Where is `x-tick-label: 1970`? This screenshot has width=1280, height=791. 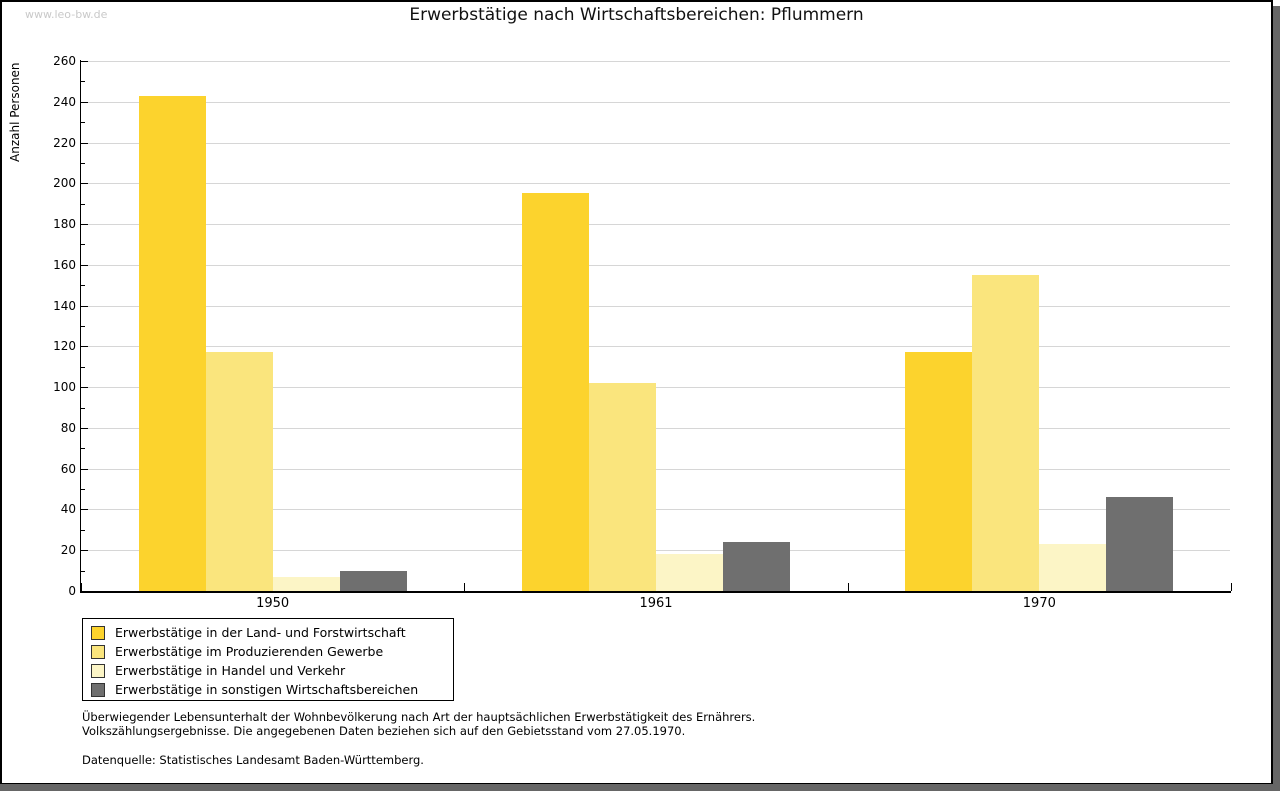
x-tick-label: 1970 is located at coordinates (1039, 603).